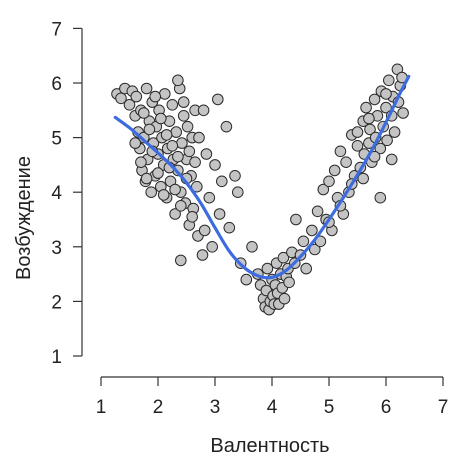  Describe the element at coordinates (24, 218) in the screenshot. I see `y-axis-title: Возбуждение` at that location.